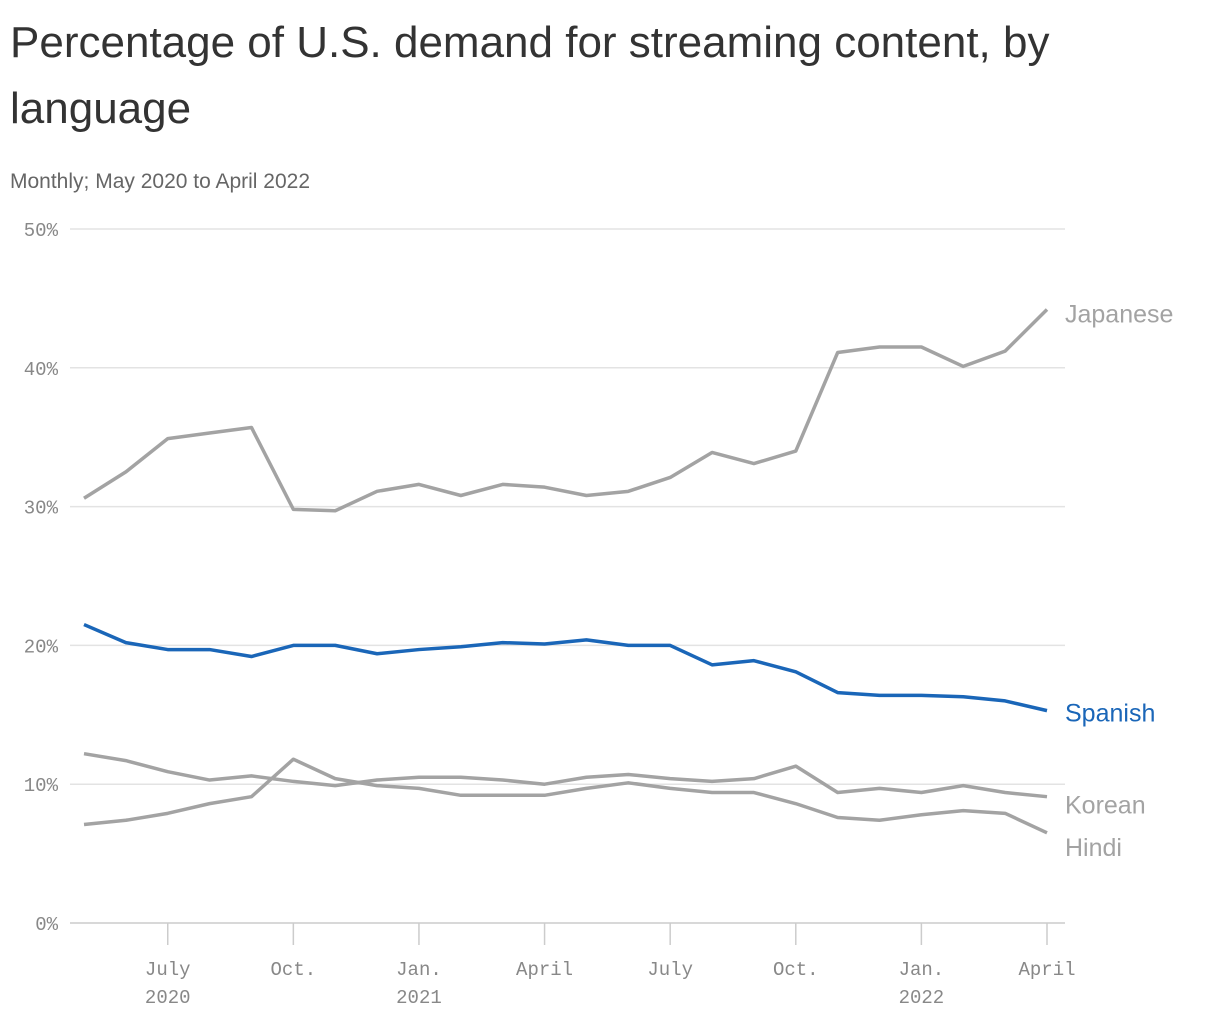 Image resolution: width=1220 pixels, height=1020 pixels. What do you see at coordinates (1093, 848) in the screenshot?
I see `series-label: Hindi` at bounding box center [1093, 848].